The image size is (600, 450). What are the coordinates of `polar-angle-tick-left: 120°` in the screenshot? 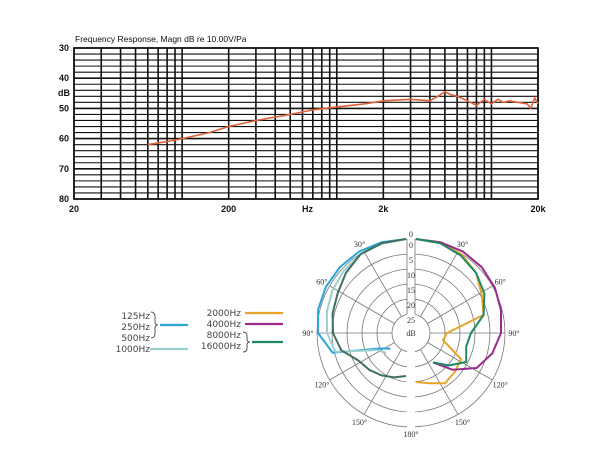 It's located at (321, 385).